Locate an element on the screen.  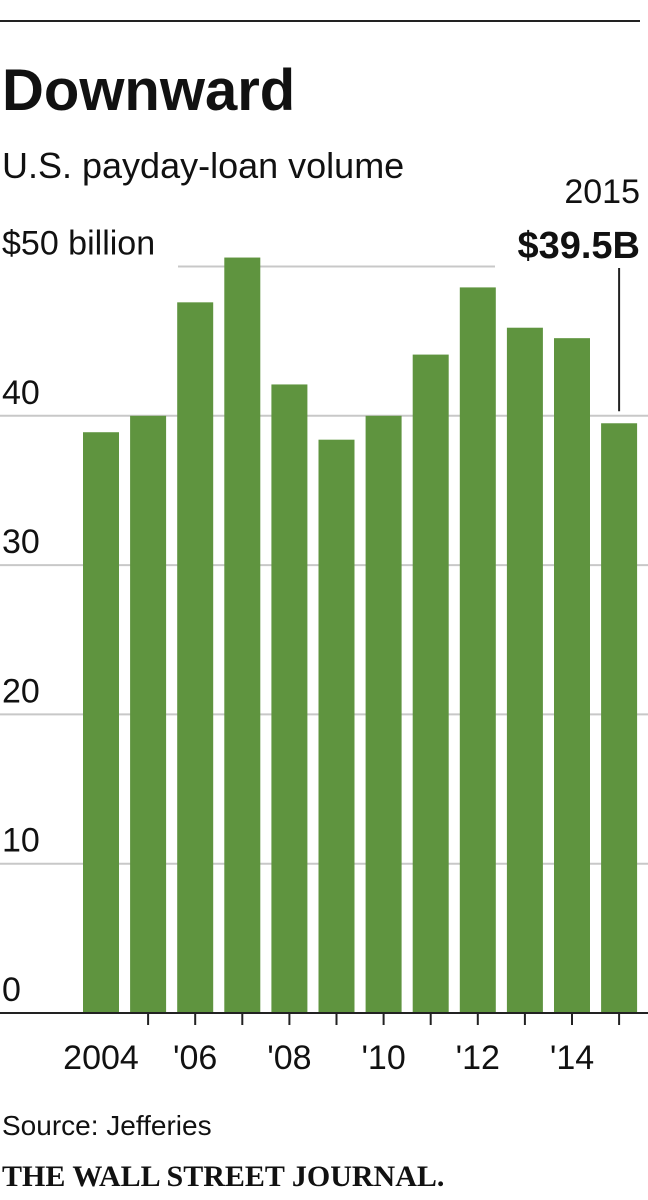
x-tick-label: '08 is located at coordinates (289, 1058).